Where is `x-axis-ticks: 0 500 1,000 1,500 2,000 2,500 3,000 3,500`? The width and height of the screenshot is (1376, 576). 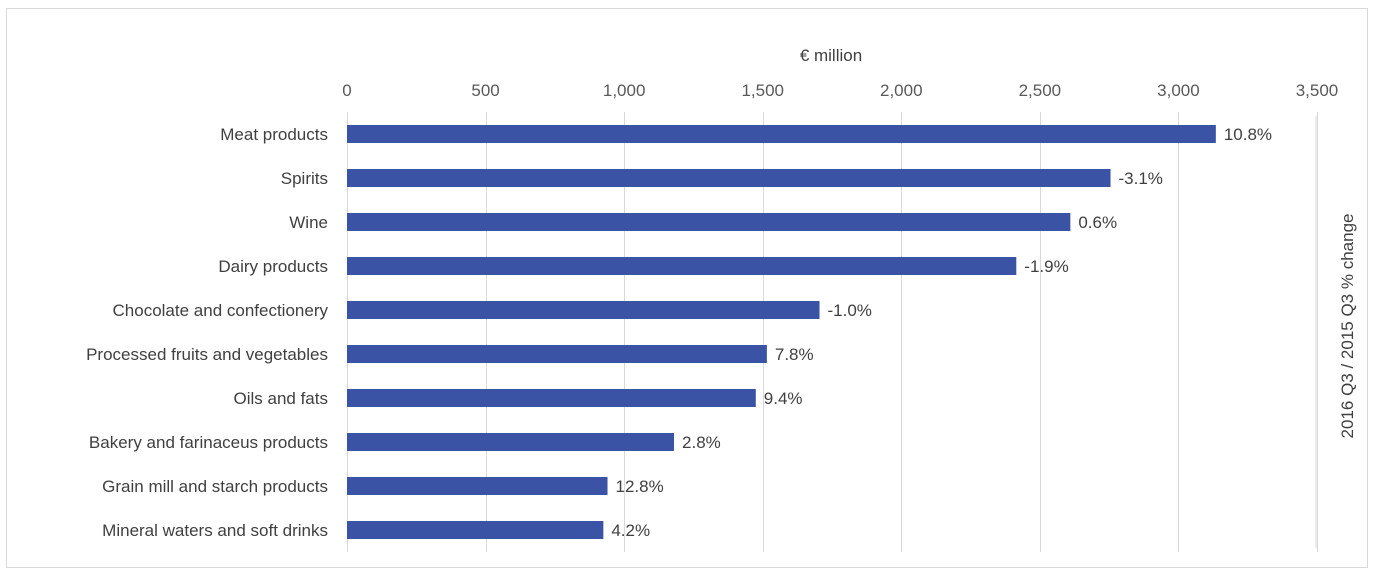
x-axis-ticks: 0 500 1,000 1,500 2,000 2,500 3,000 3,500 is located at coordinates (840, 90).